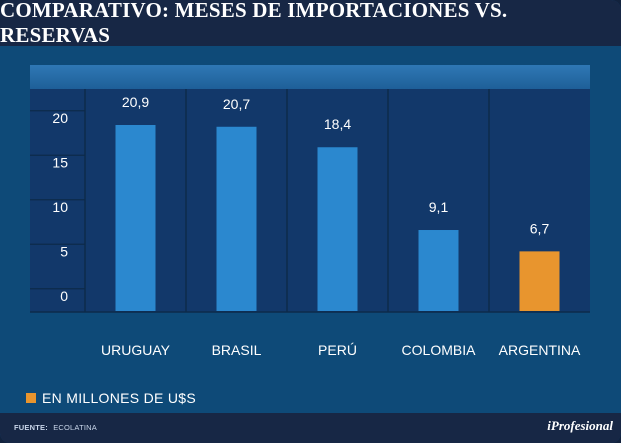 The height and width of the screenshot is (443, 621). What do you see at coordinates (60, 163) in the screenshot?
I see `y-tick-label: 15` at bounding box center [60, 163].